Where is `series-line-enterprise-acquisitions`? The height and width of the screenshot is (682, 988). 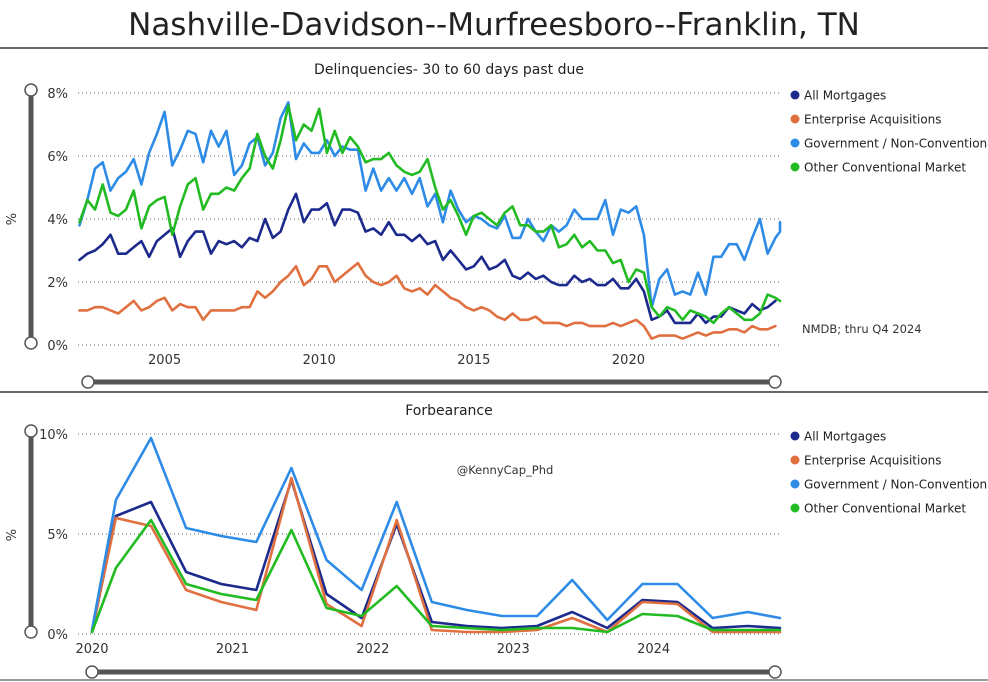 series-line-enterprise-acquisitions is located at coordinates (427, 301).